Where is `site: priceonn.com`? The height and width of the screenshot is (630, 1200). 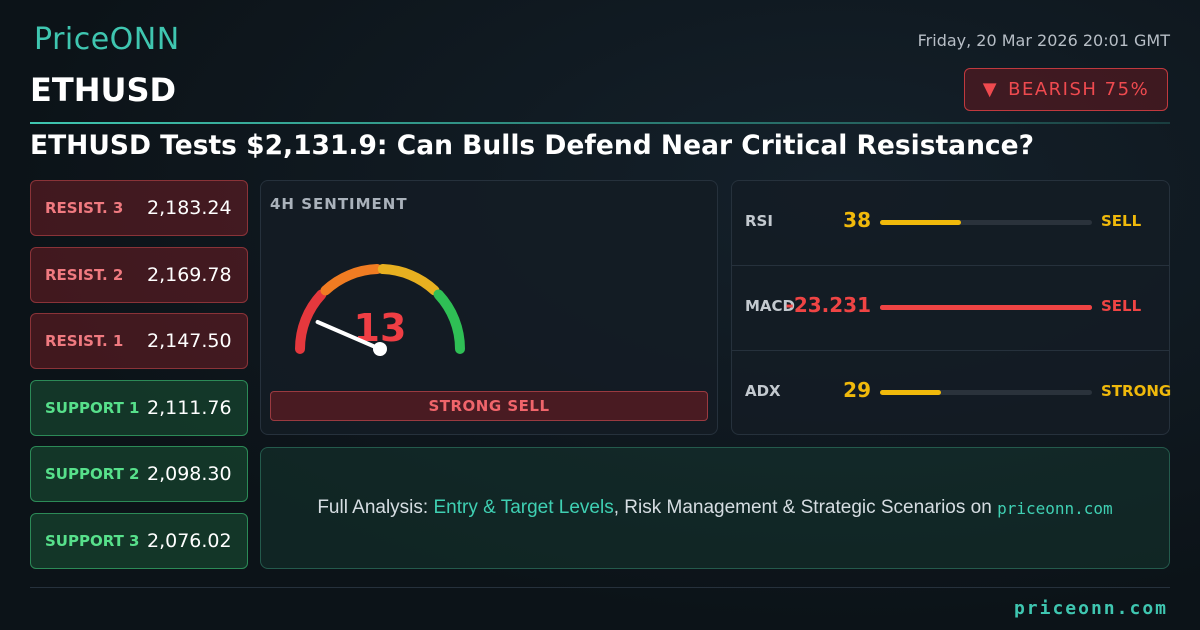 site: priceonn.com is located at coordinates (1090, 608).